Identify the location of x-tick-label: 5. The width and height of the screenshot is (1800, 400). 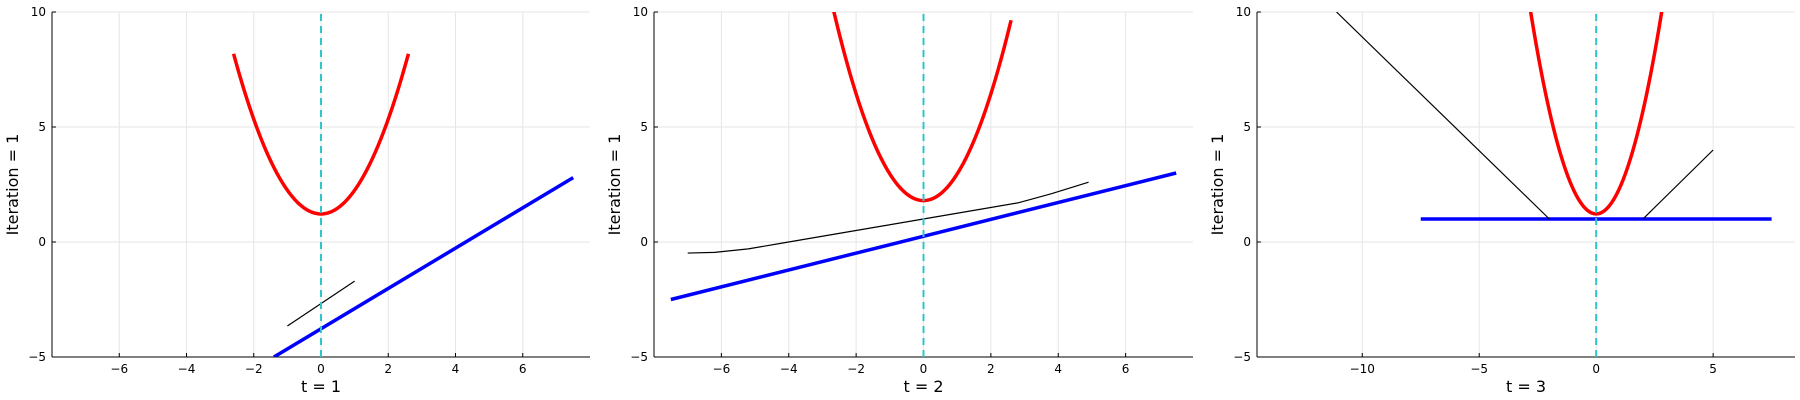
(1713, 369).